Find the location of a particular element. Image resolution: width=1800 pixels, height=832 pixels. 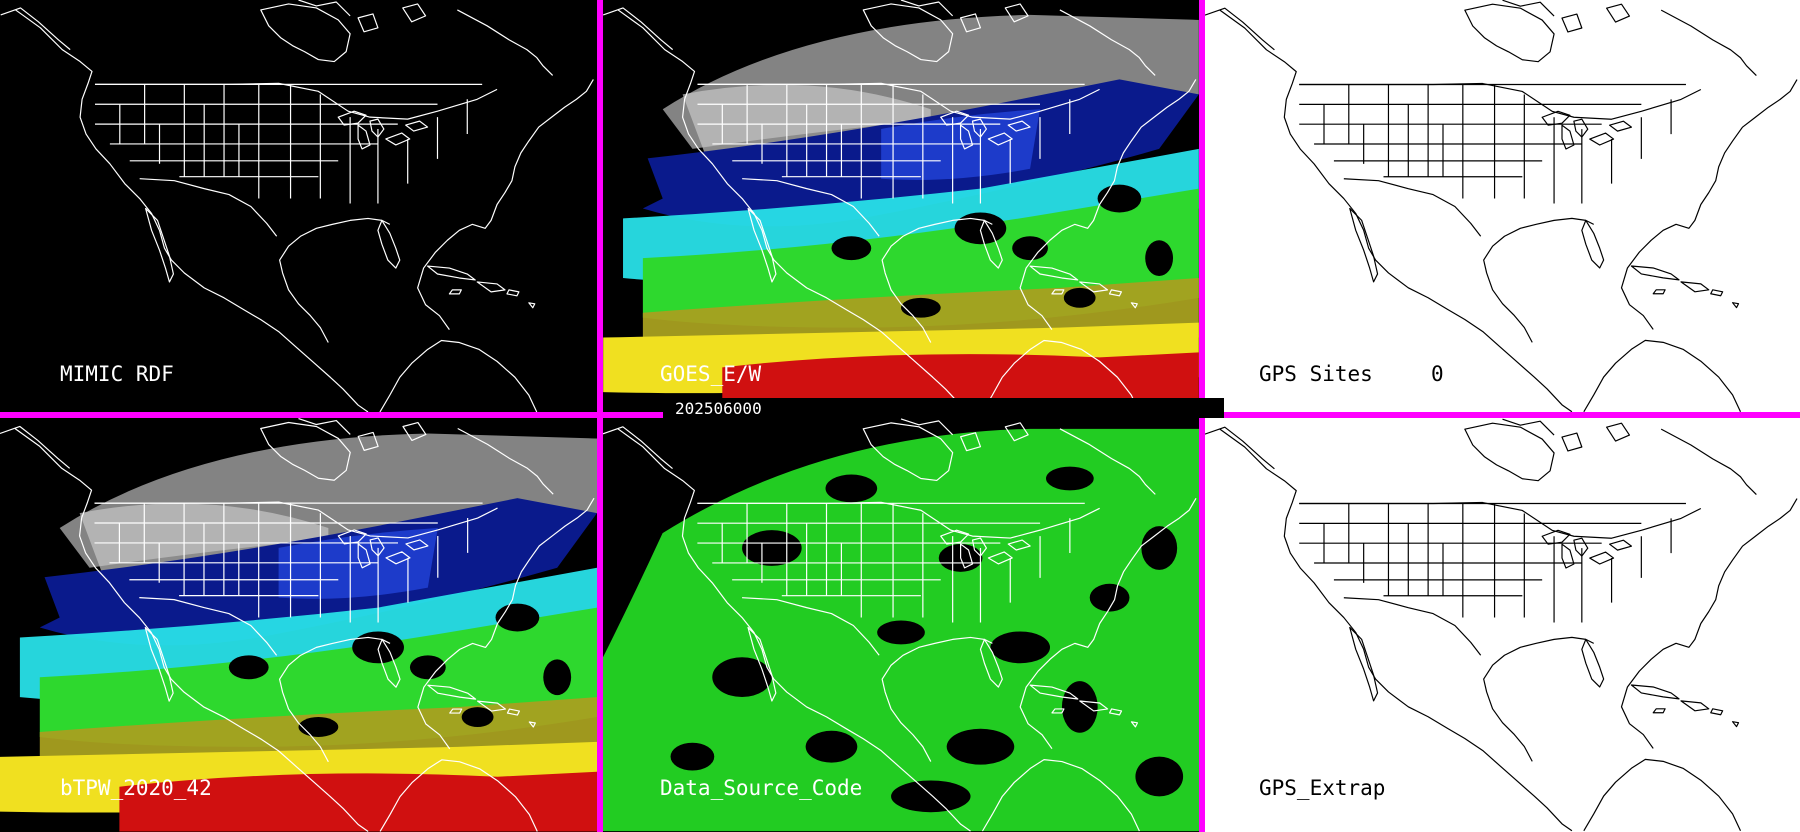

btpw-label: bTPW_2020_42 is located at coordinates (136, 788).